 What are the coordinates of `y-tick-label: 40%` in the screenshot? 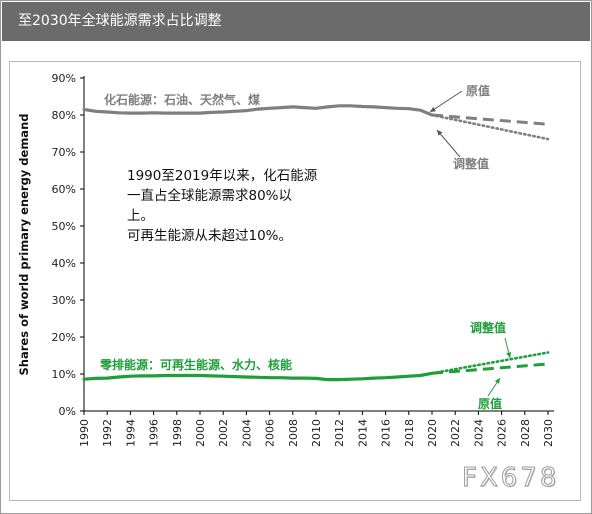 It's located at (64, 263).